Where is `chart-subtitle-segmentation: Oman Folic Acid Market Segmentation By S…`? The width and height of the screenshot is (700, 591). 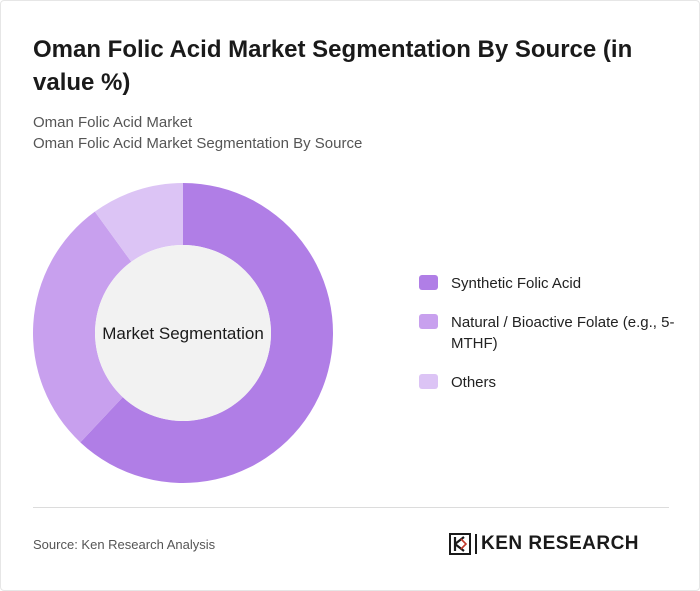 chart-subtitle-segmentation: Oman Folic Acid Market Segmentation By S… is located at coordinates (198, 143).